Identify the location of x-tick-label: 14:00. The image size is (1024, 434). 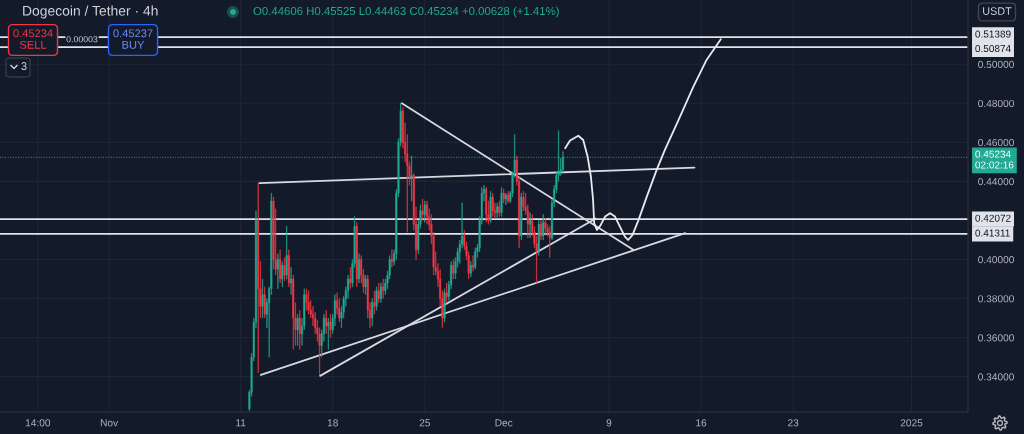
(38, 423).